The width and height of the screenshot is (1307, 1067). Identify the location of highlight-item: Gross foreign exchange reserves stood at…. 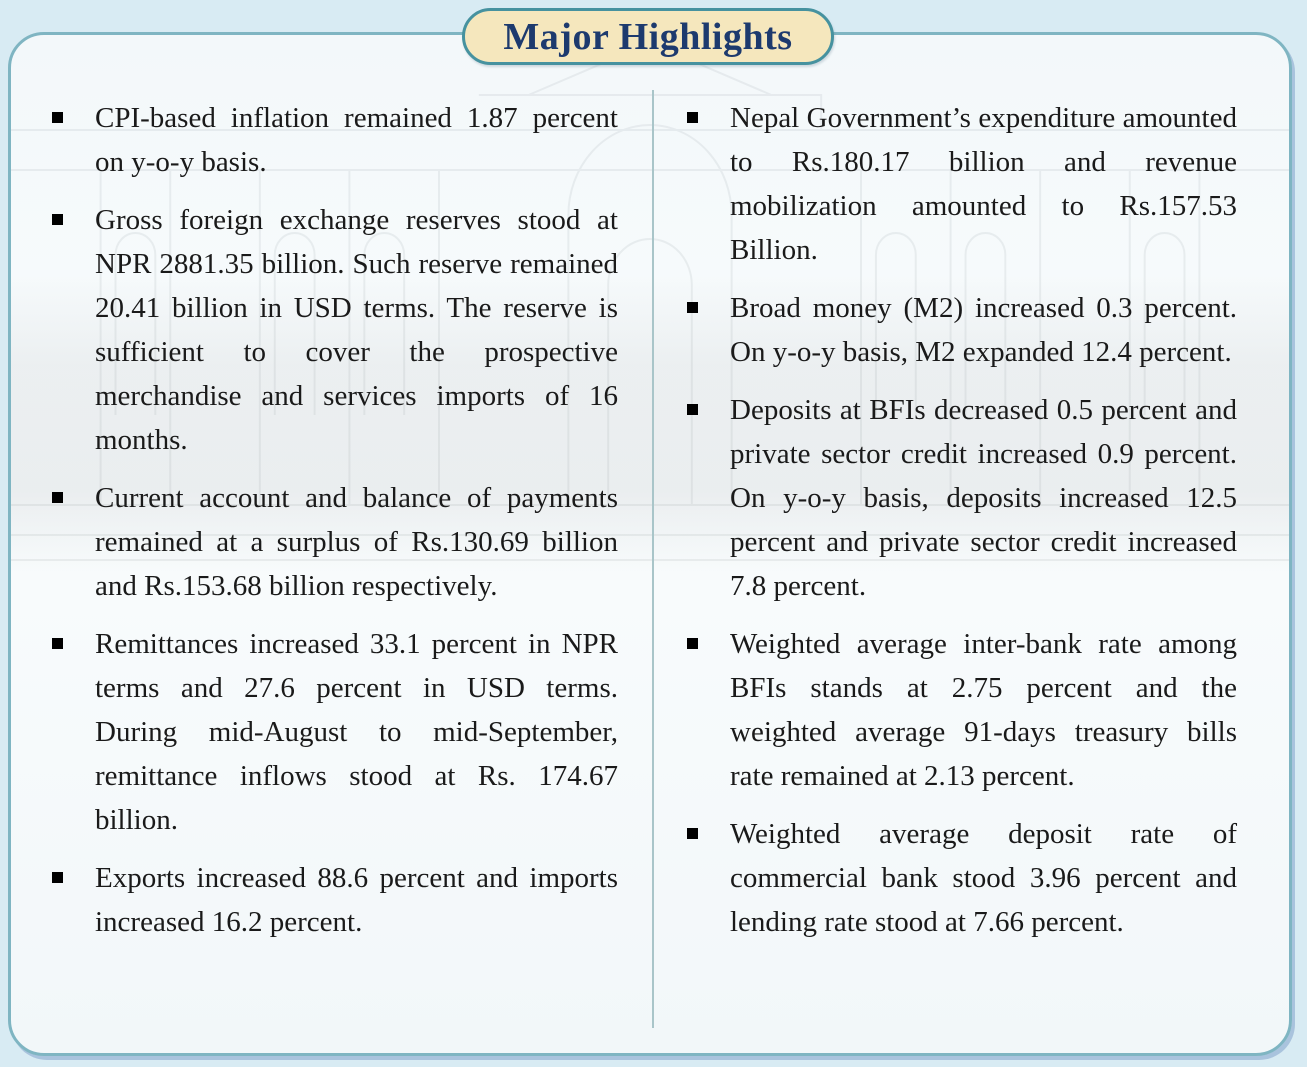
(334, 330).